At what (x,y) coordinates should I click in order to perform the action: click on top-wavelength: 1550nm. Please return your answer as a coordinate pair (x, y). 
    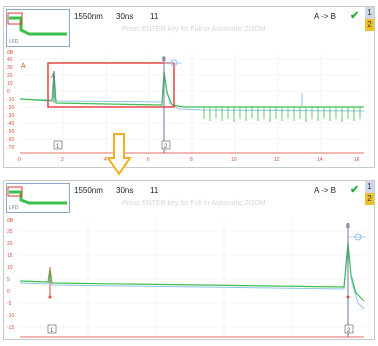
    Looking at the image, I should click on (88, 16).